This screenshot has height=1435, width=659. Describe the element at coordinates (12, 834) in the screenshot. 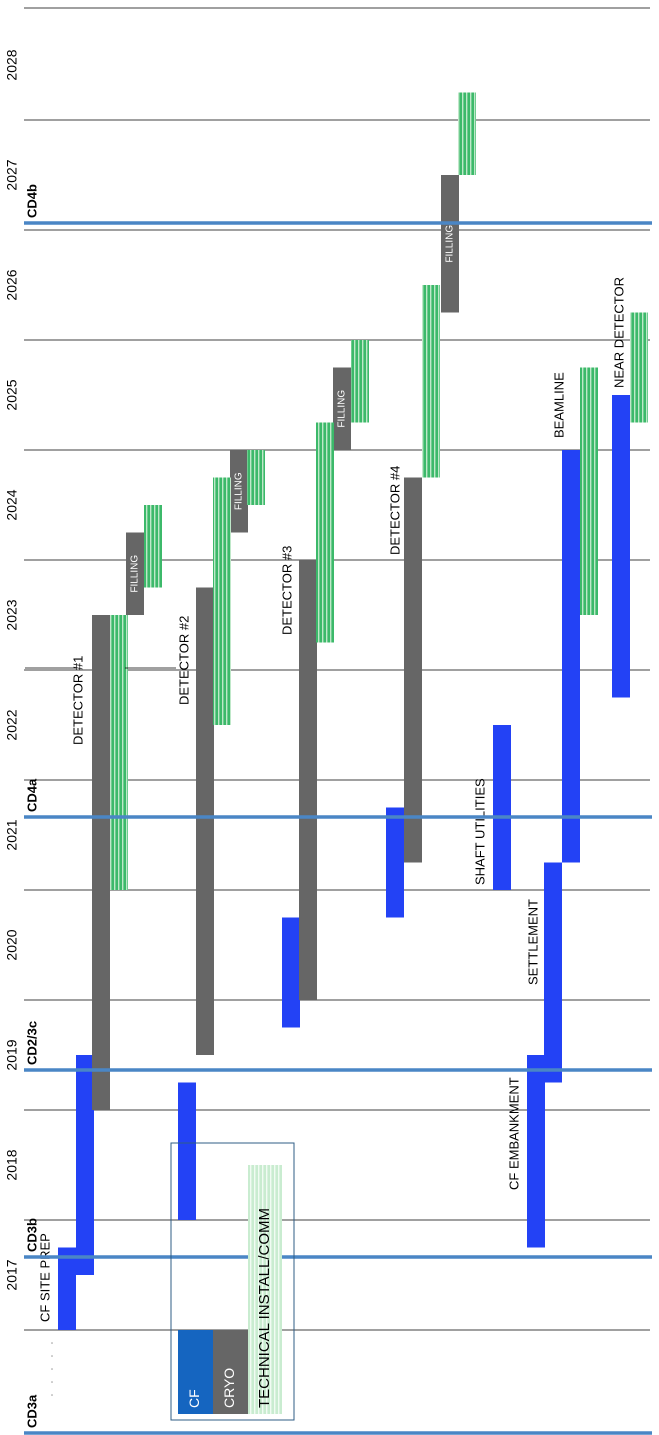

I see `year-label-2021: 2021` at that location.